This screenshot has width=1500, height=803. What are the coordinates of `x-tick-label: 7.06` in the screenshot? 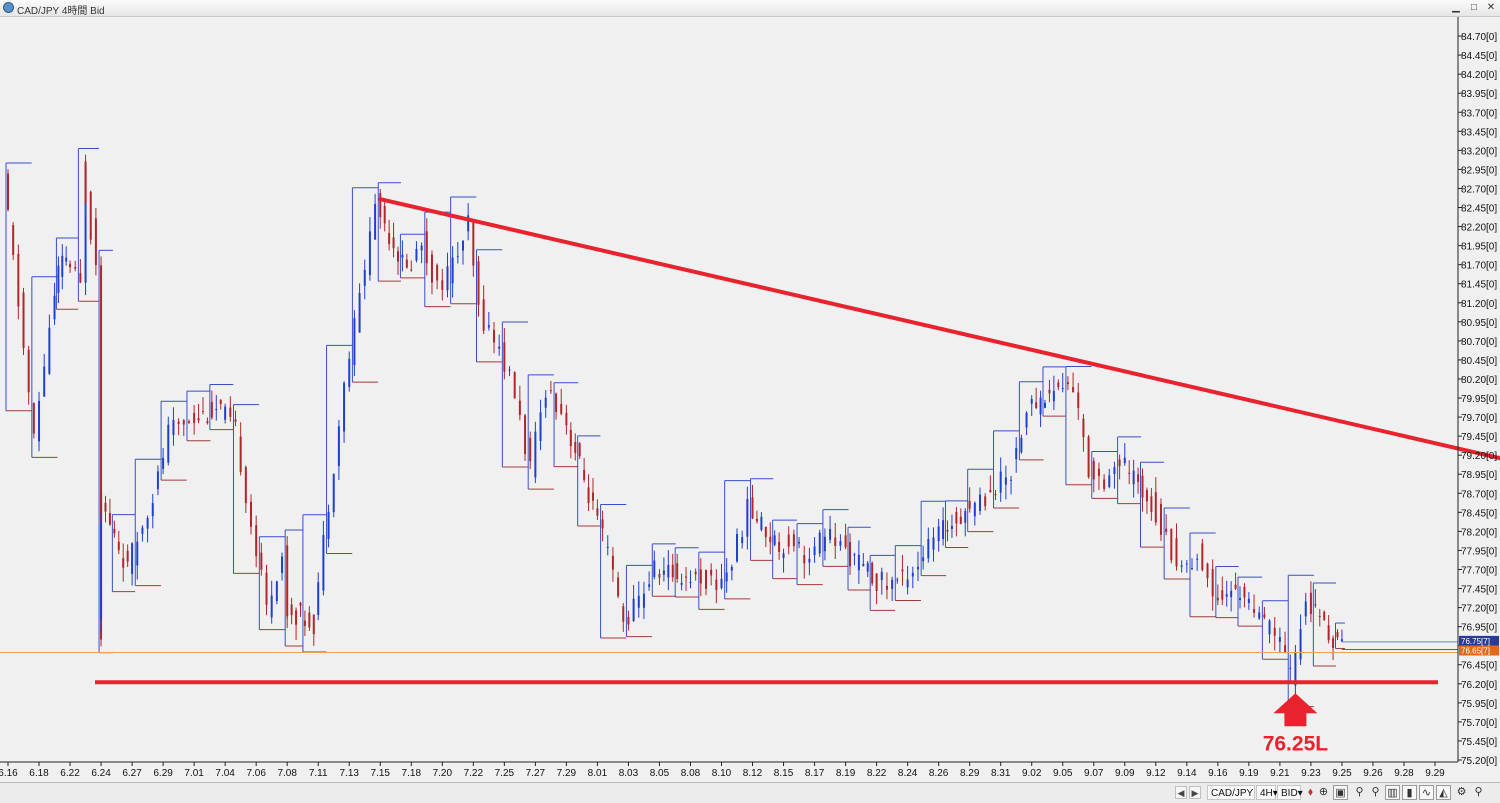 It's located at (256, 773).